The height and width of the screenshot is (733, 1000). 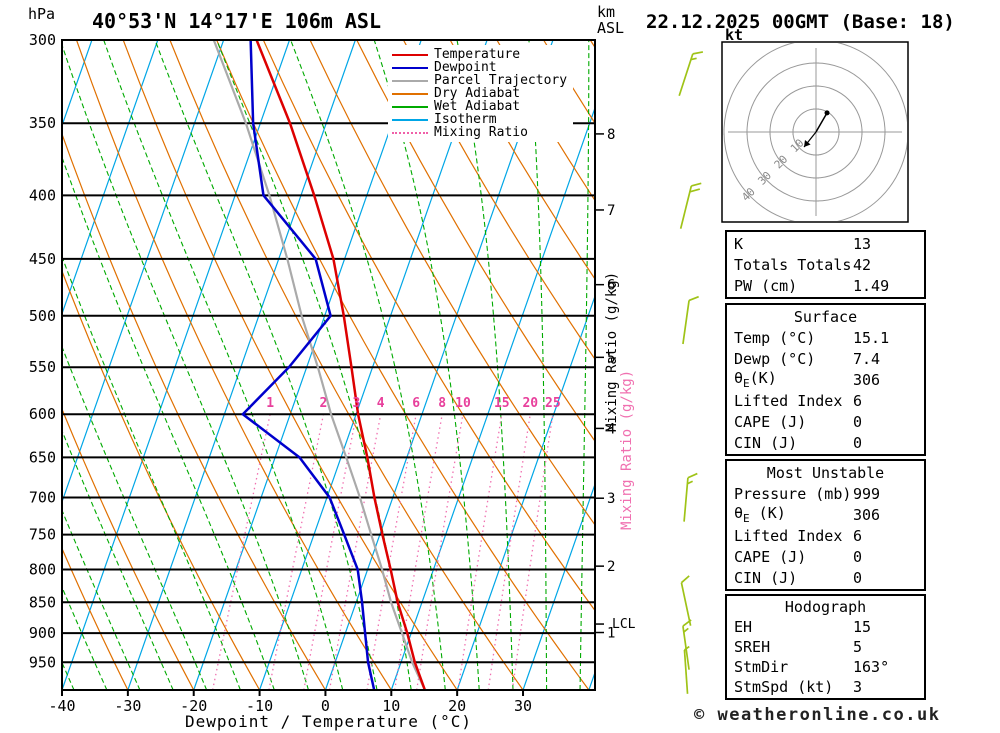 What do you see at coordinates (61, 706) in the screenshot?
I see `temp-tick-label: -40` at bounding box center [61, 706].